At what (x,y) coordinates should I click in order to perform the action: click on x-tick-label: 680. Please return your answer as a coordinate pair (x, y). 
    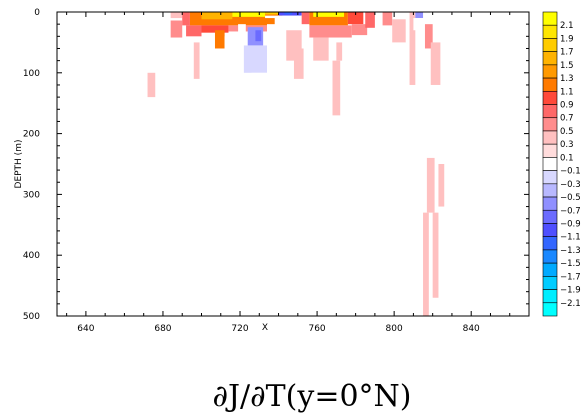
    Looking at the image, I should click on (162, 329).